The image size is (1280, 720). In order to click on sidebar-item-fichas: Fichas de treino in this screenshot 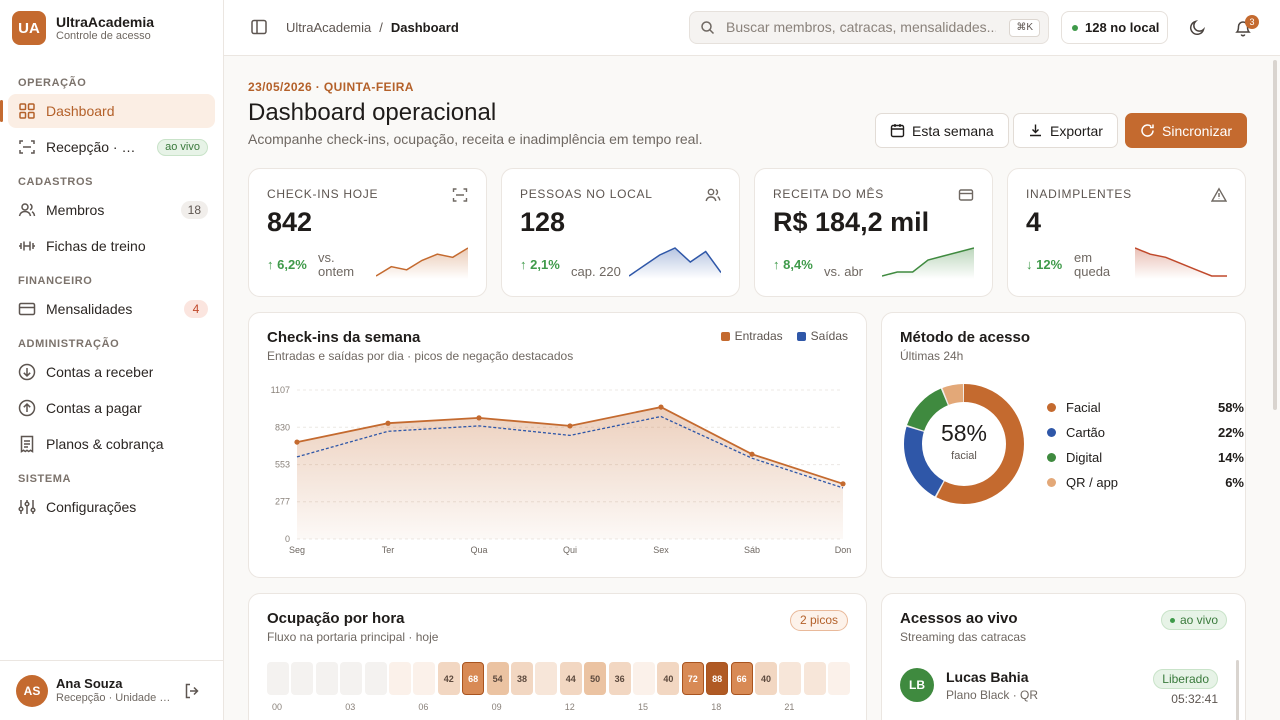, I will do `click(111, 246)`.